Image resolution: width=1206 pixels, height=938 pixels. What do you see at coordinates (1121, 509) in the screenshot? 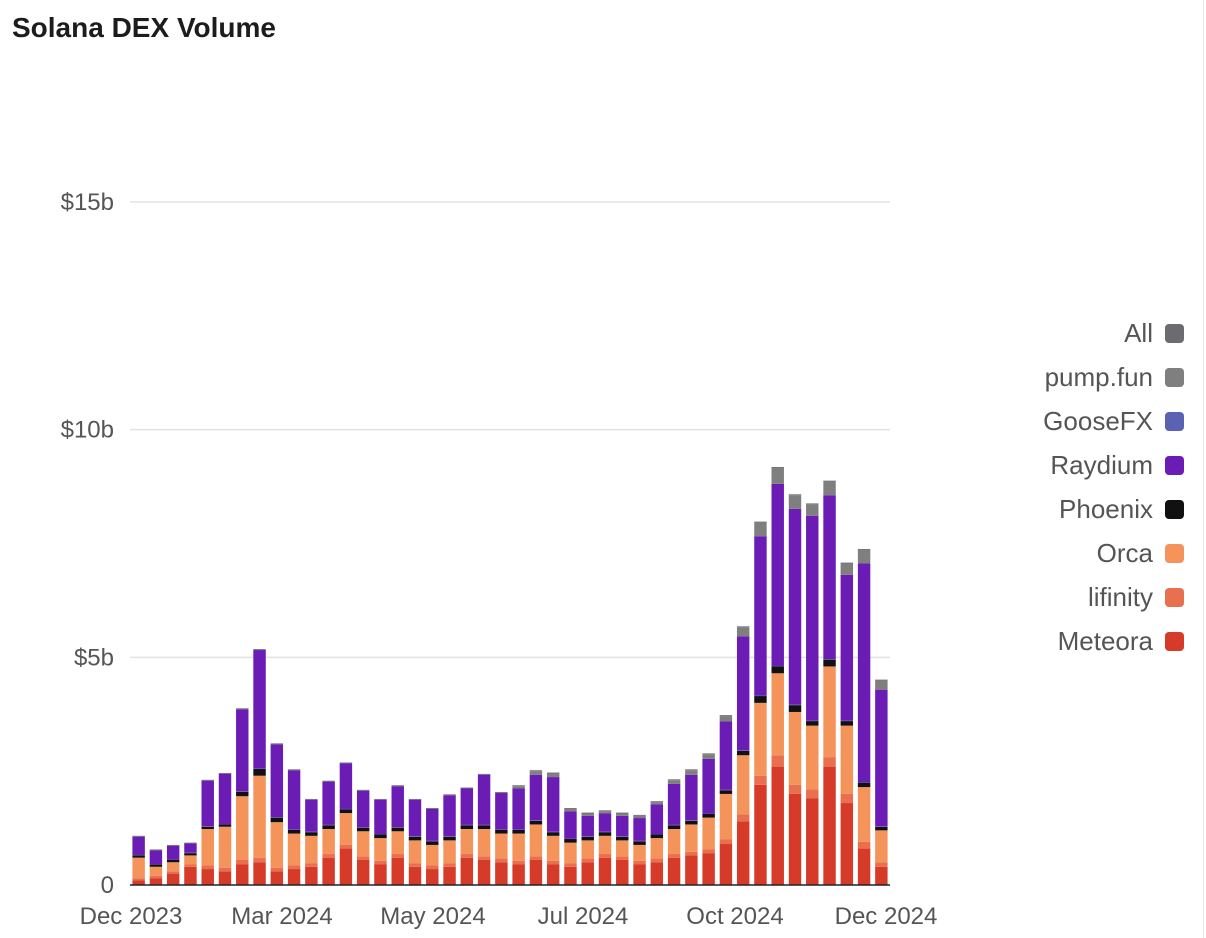
I see `legend-item: Phoenix` at bounding box center [1121, 509].